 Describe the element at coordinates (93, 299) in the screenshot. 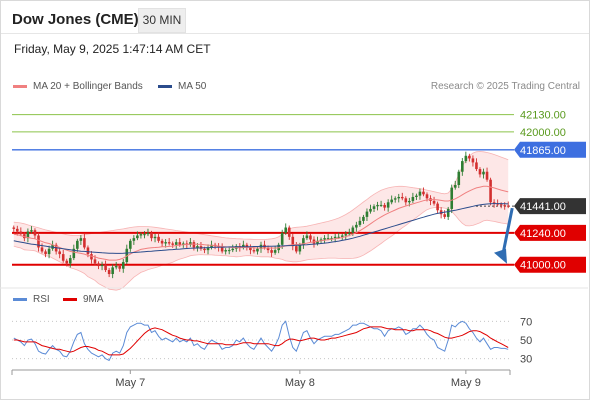

I see `rsi-ma-legend-label: 9MA` at that location.